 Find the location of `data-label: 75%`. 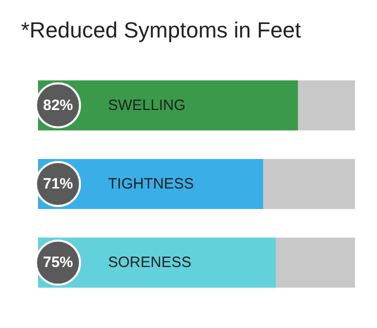

data-label: 75% is located at coordinates (58, 263).